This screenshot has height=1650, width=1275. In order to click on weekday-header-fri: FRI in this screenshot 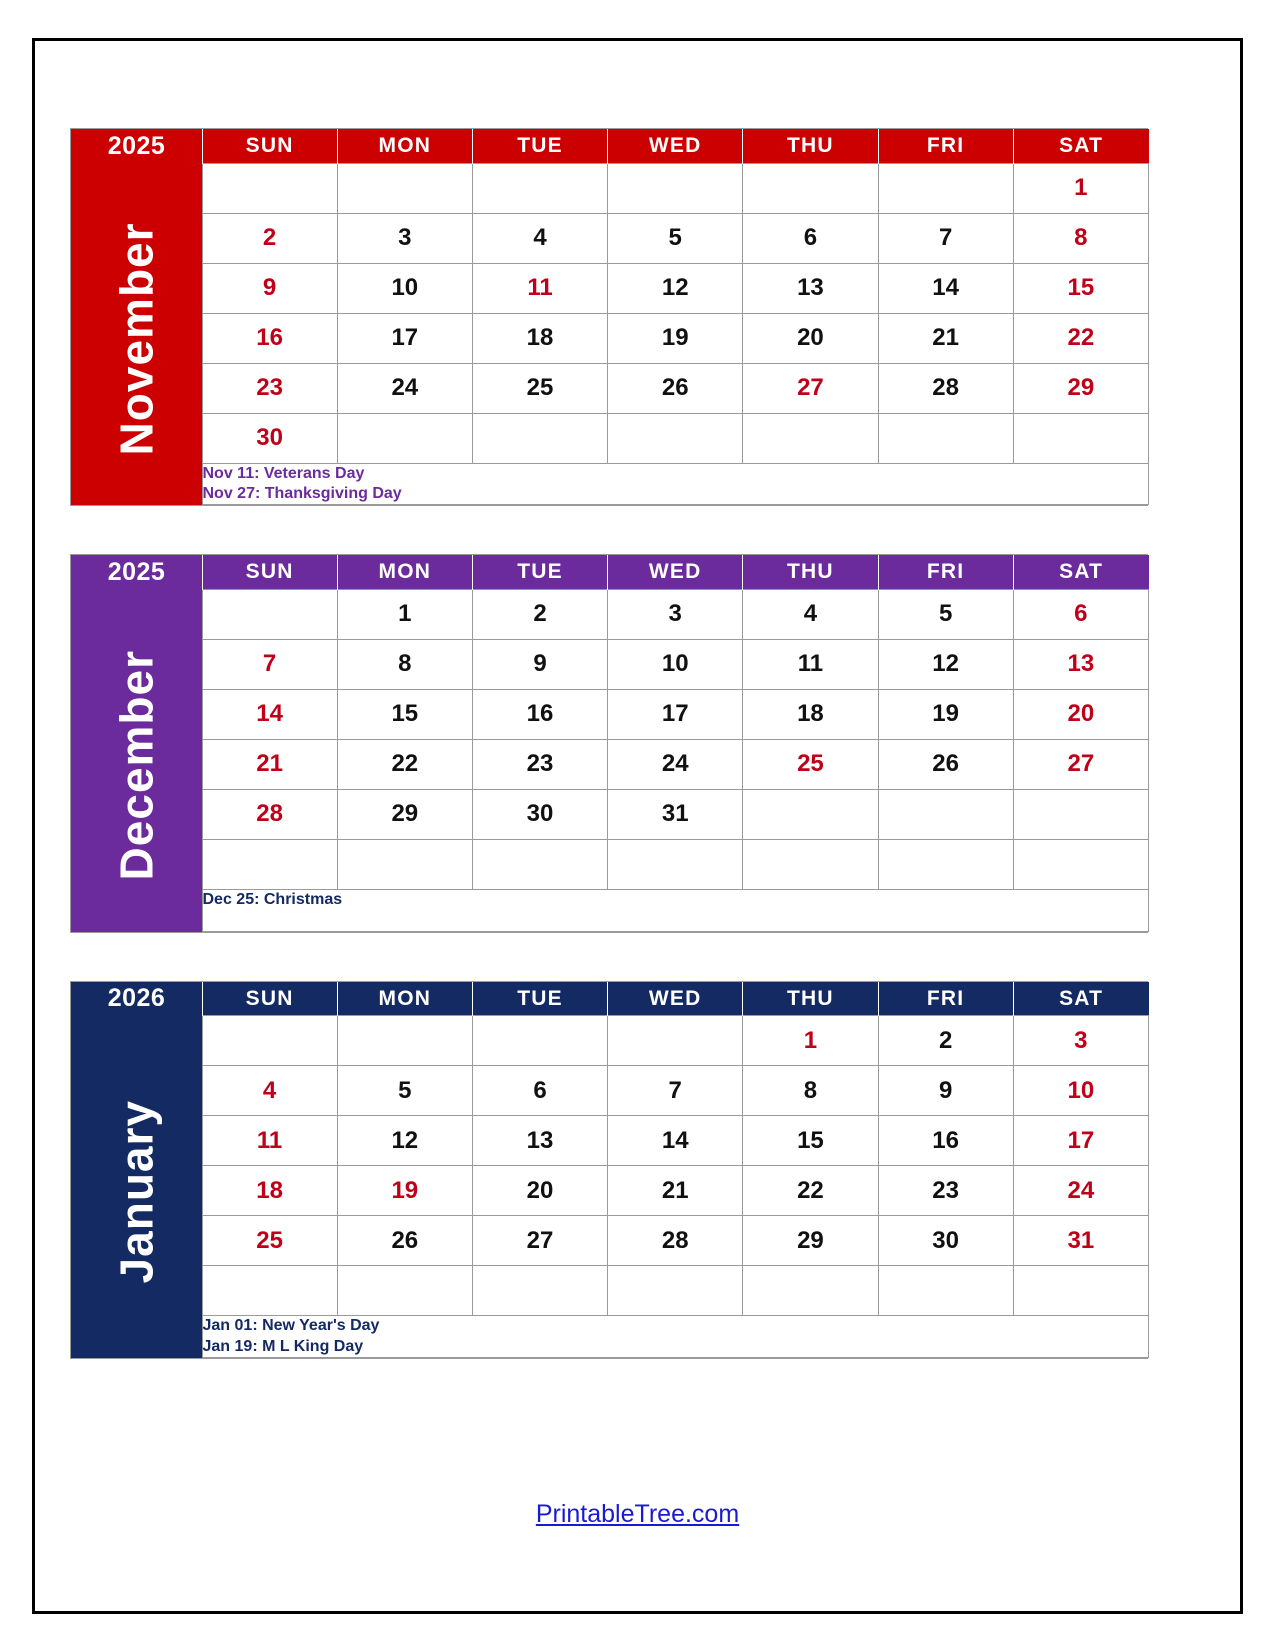, I will do `click(945, 572)`.